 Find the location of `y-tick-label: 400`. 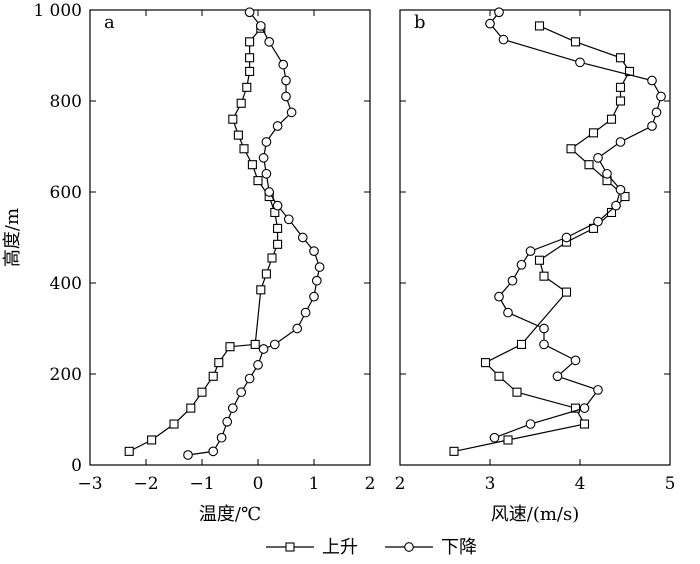

y-tick-label: 400 is located at coordinates (66, 284).